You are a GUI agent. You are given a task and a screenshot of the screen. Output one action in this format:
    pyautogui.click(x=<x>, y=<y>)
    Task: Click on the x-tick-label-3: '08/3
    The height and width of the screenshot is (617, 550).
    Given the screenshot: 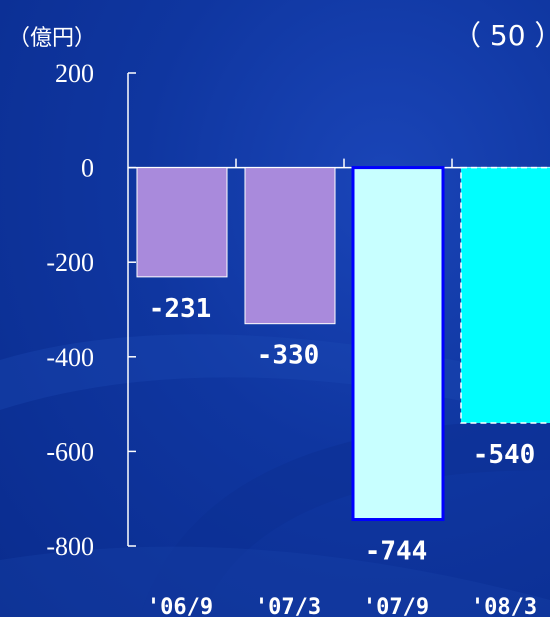 What is the action you would take?
    pyautogui.click(x=504, y=606)
    